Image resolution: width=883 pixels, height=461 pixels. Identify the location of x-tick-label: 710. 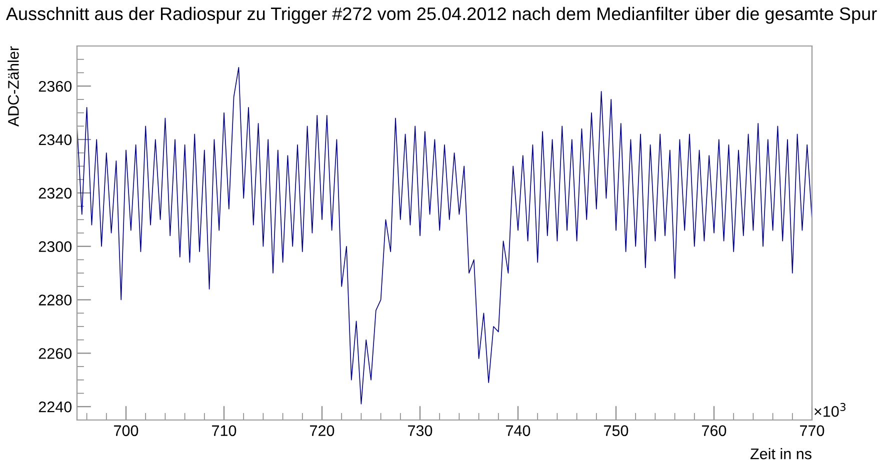
(224, 430).